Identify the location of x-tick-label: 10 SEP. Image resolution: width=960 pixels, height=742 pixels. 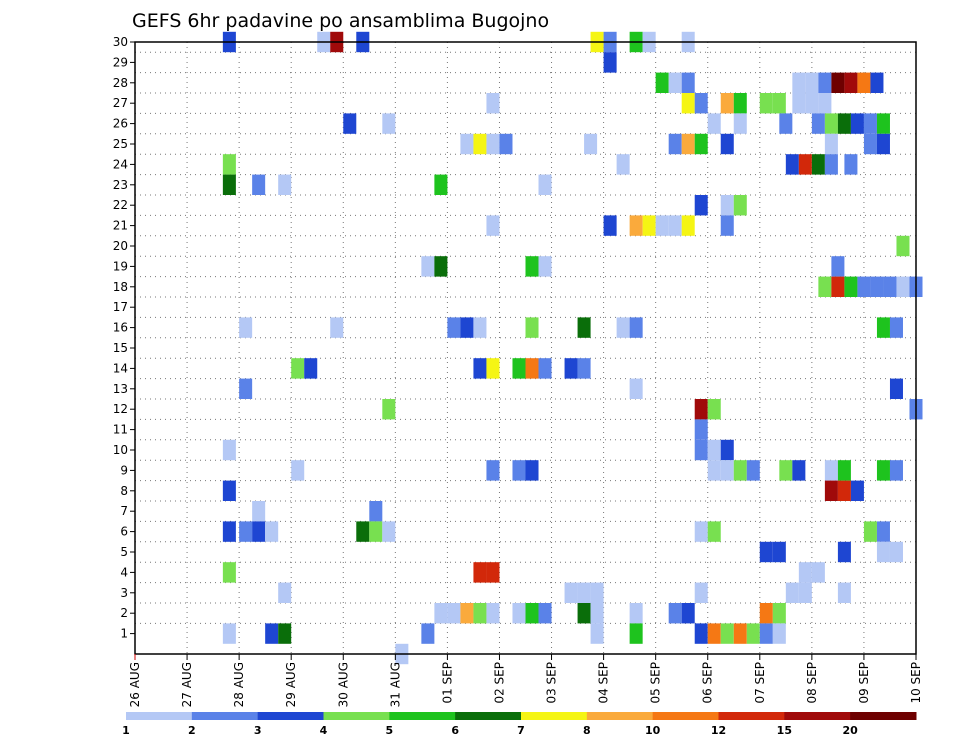
(916, 683).